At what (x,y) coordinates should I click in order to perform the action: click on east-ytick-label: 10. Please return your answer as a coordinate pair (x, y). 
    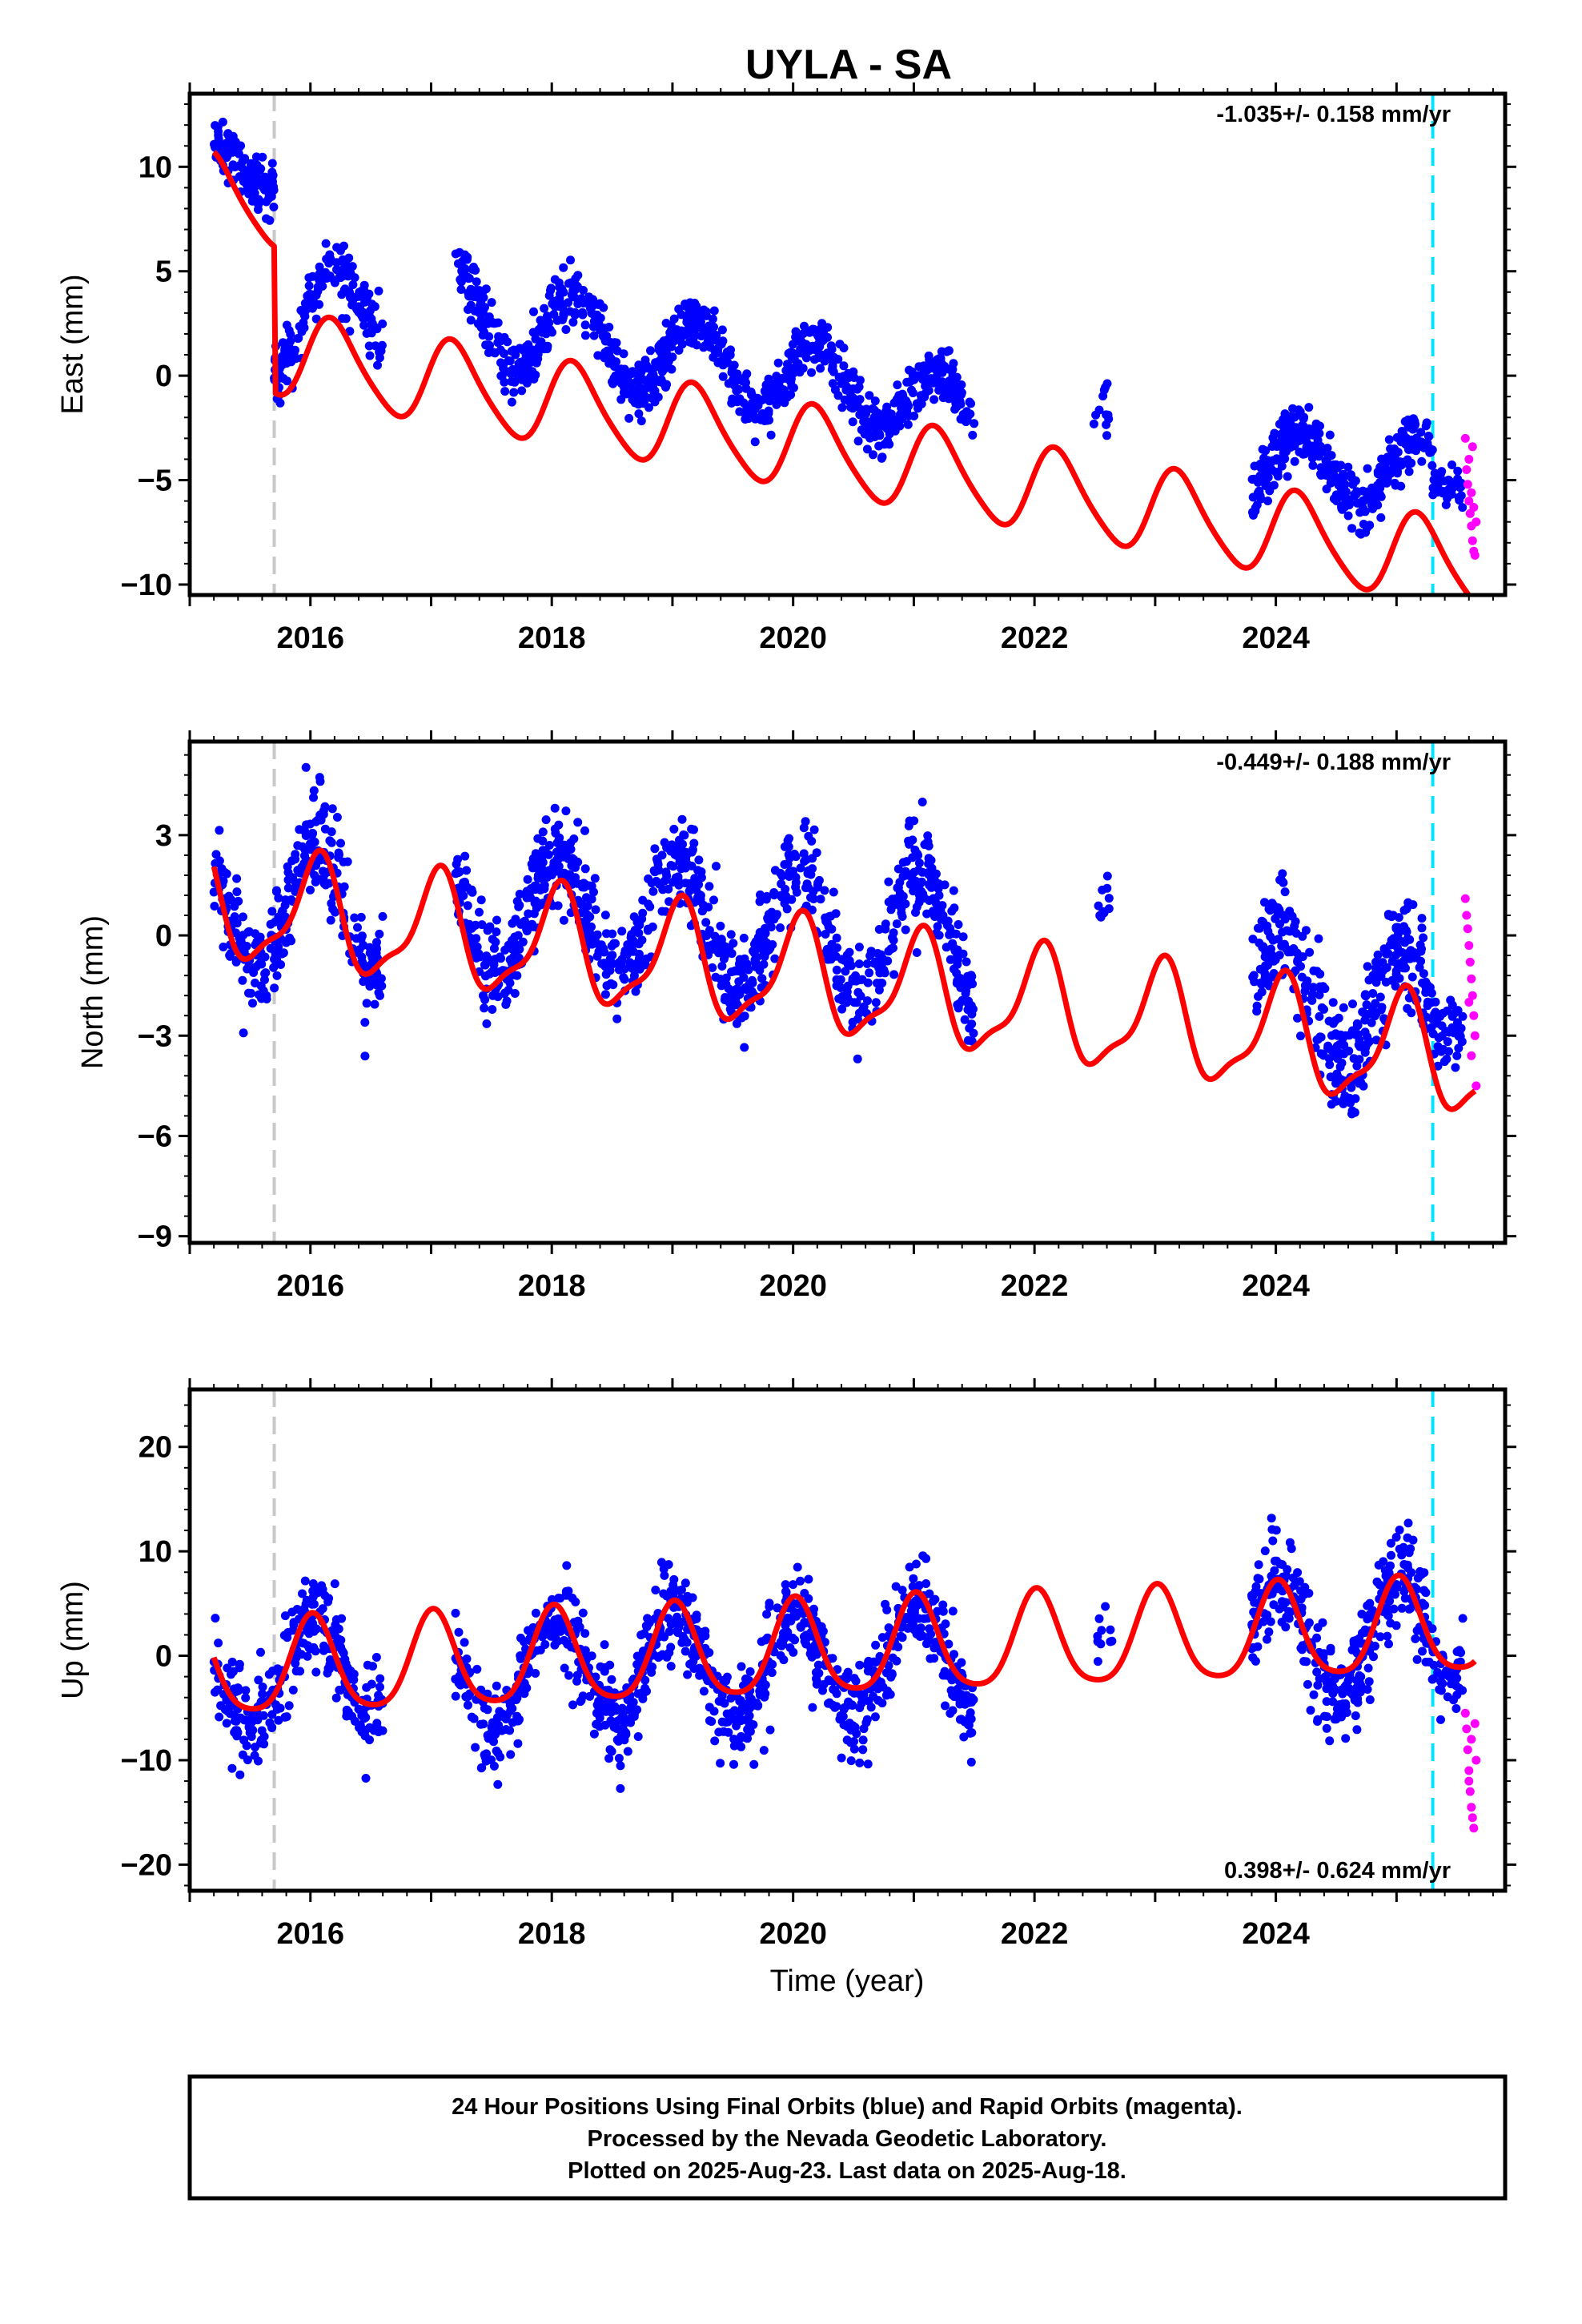
    Looking at the image, I should click on (155, 167).